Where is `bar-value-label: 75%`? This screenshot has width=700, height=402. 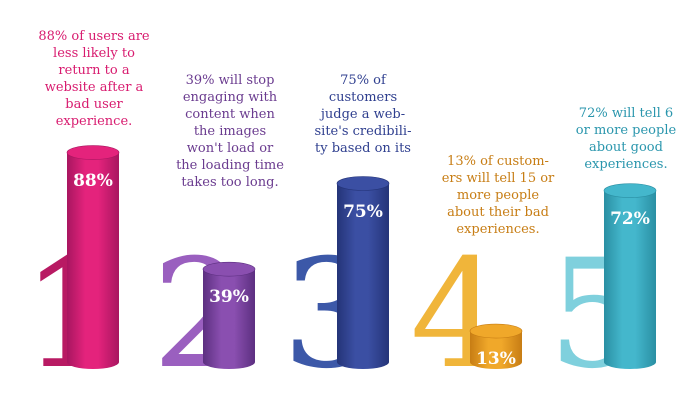 bar-value-label: 75% is located at coordinates (363, 211).